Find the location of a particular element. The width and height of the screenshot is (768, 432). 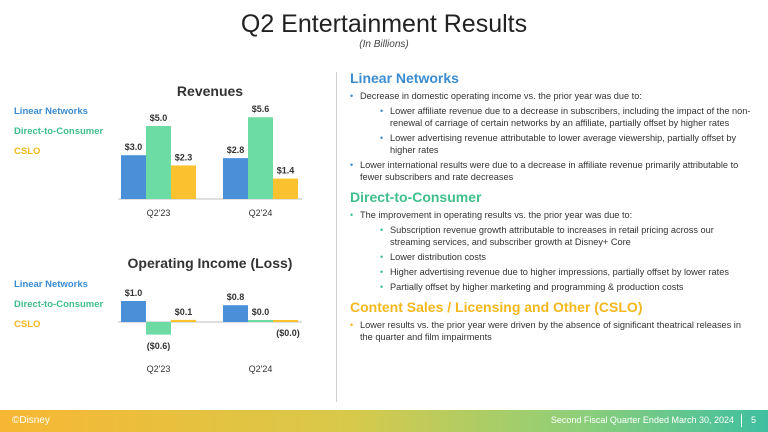

data-label: $5.0 is located at coordinates (159, 118).